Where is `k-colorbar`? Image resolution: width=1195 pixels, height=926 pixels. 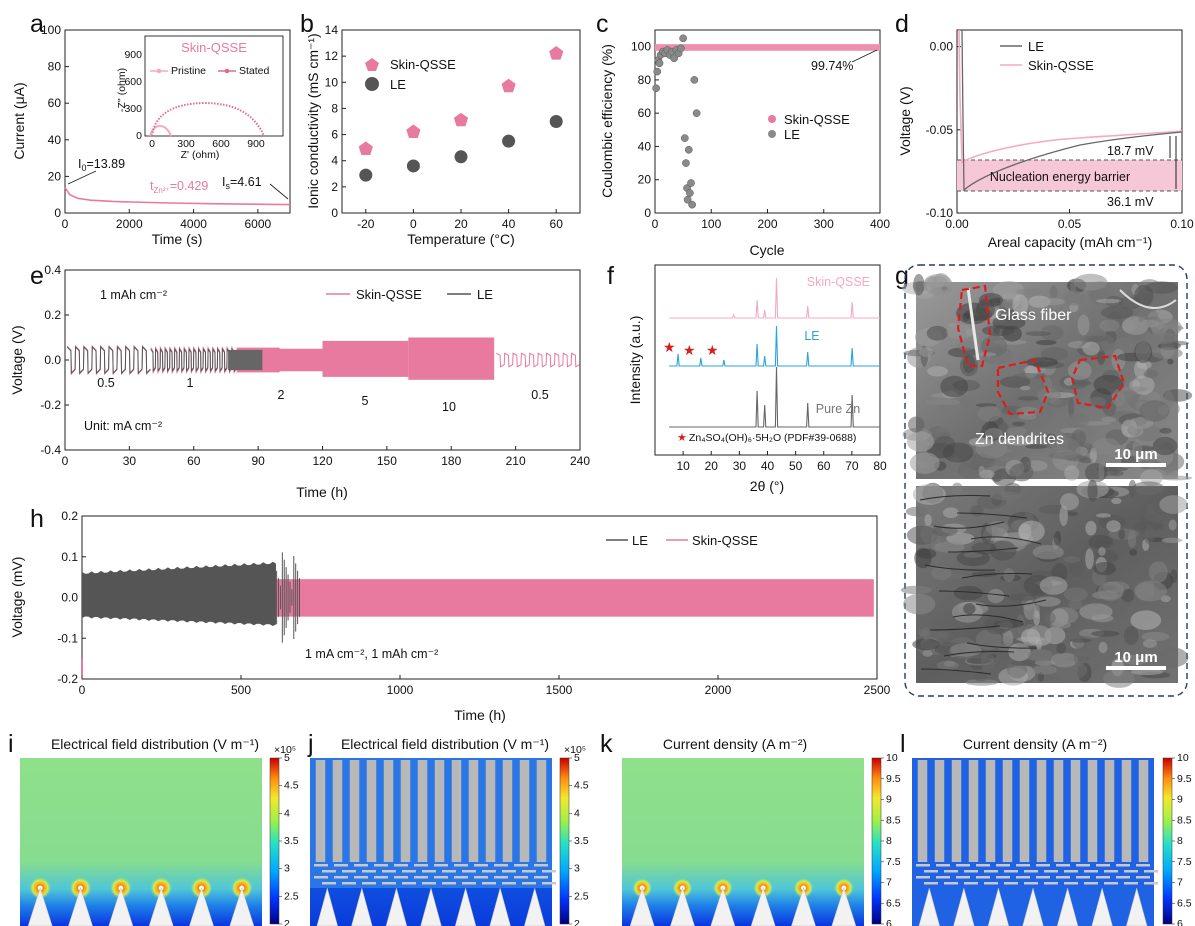 k-colorbar is located at coordinates (876, 841).